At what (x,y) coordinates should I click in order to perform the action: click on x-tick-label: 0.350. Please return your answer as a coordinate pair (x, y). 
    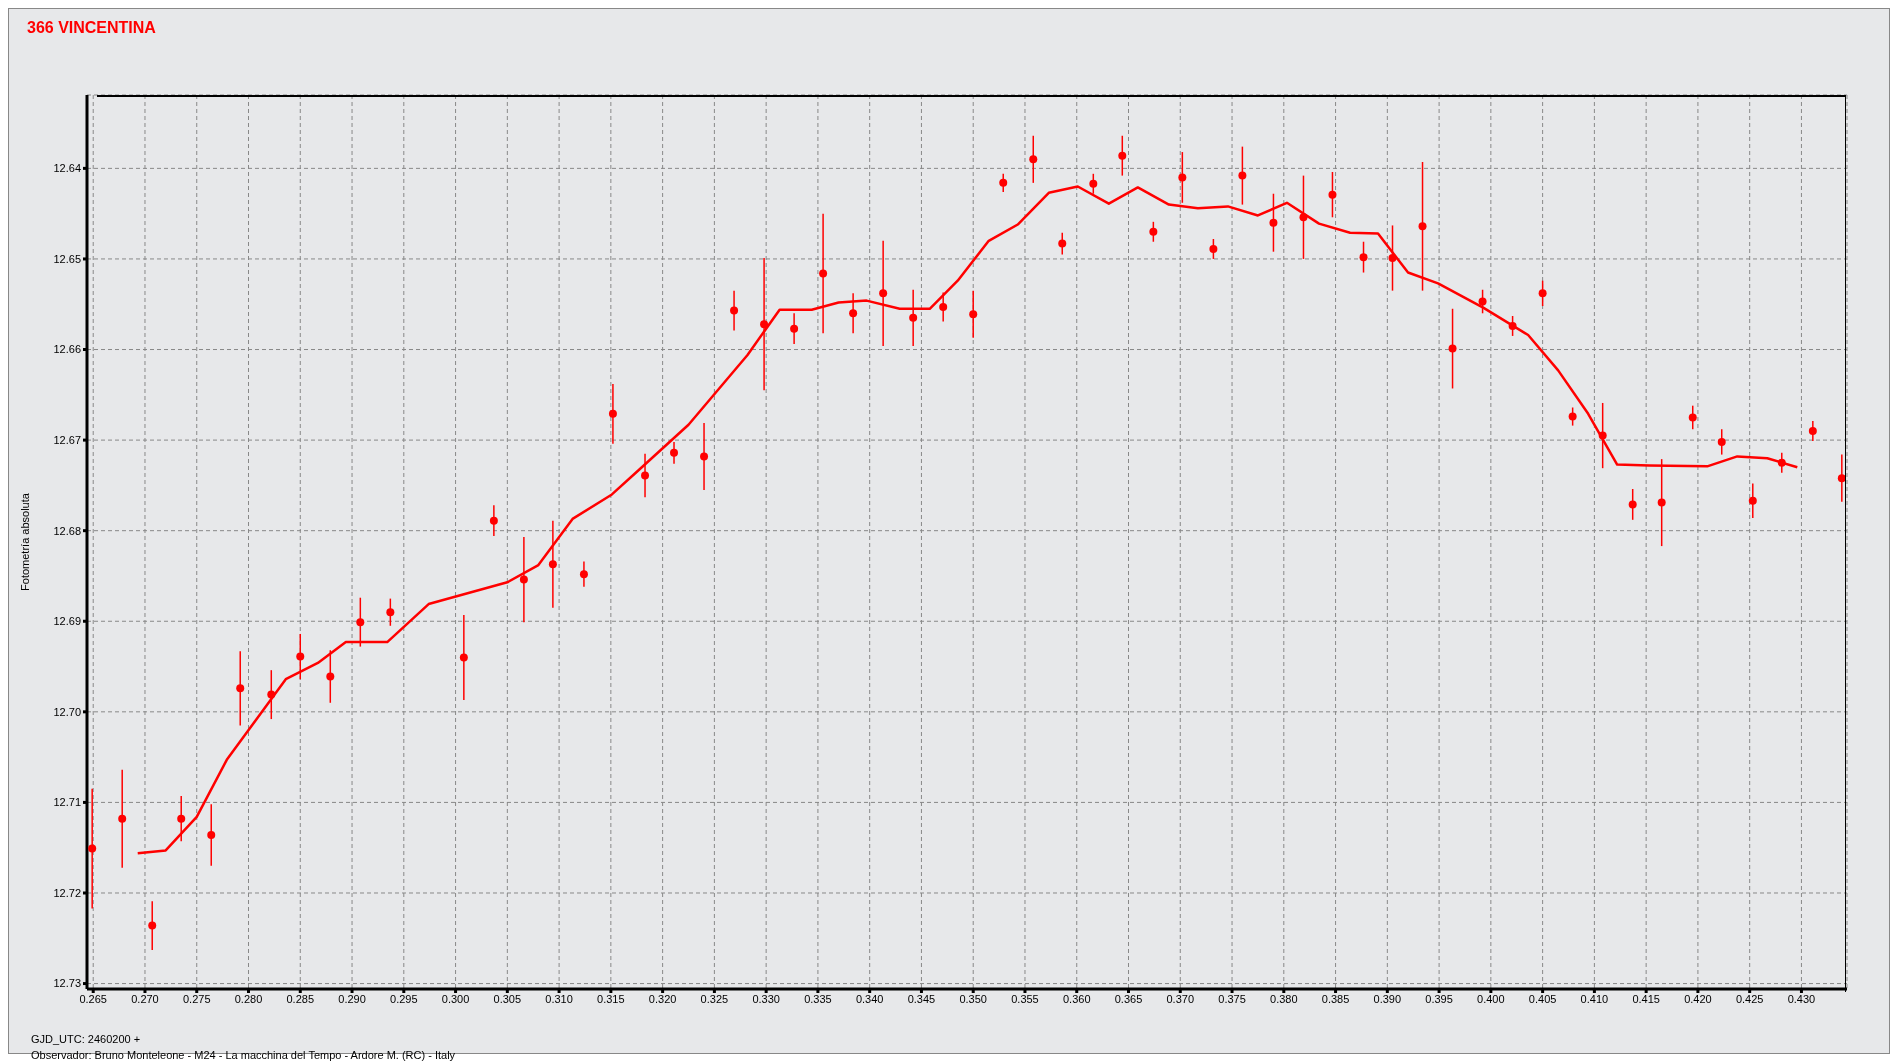
    Looking at the image, I should click on (973, 998).